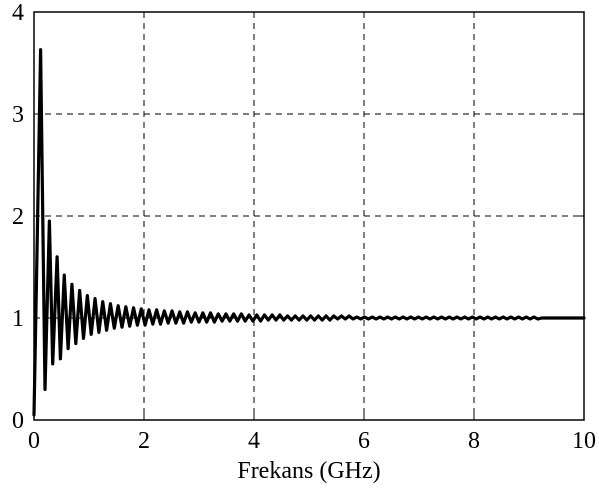 This screenshot has height=497, width=599. Describe the element at coordinates (474, 441) in the screenshot. I see `x-tick-label: 8` at that location.